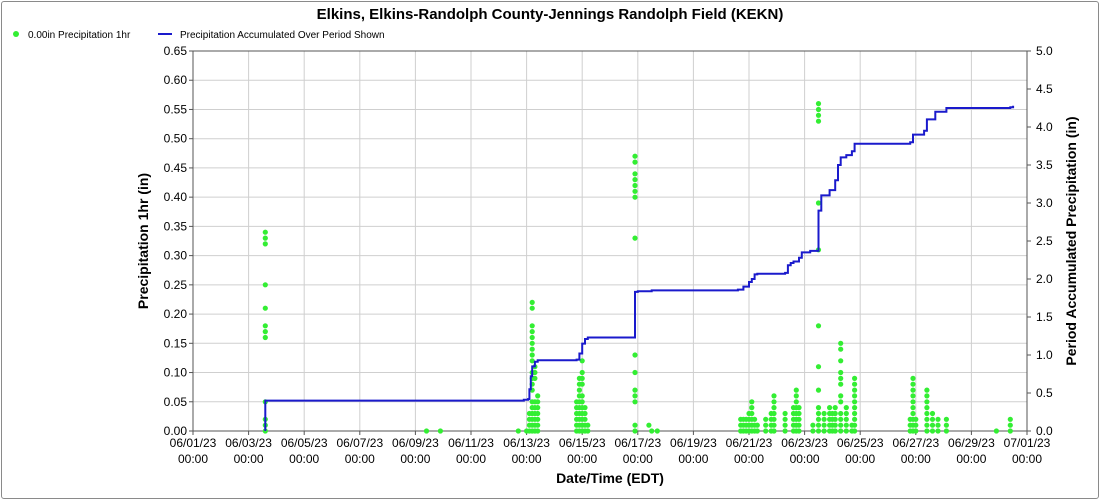 This screenshot has width=1100, height=500. I want to click on x-tick-date: 06/09/23, so click(415, 443).